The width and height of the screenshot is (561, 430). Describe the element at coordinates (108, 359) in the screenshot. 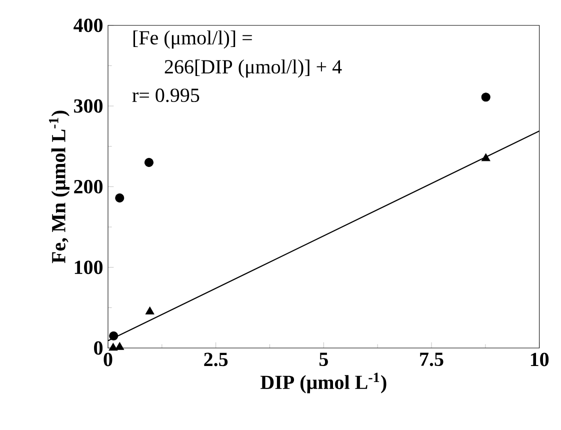

I see `x-tick-label: 0` at that location.